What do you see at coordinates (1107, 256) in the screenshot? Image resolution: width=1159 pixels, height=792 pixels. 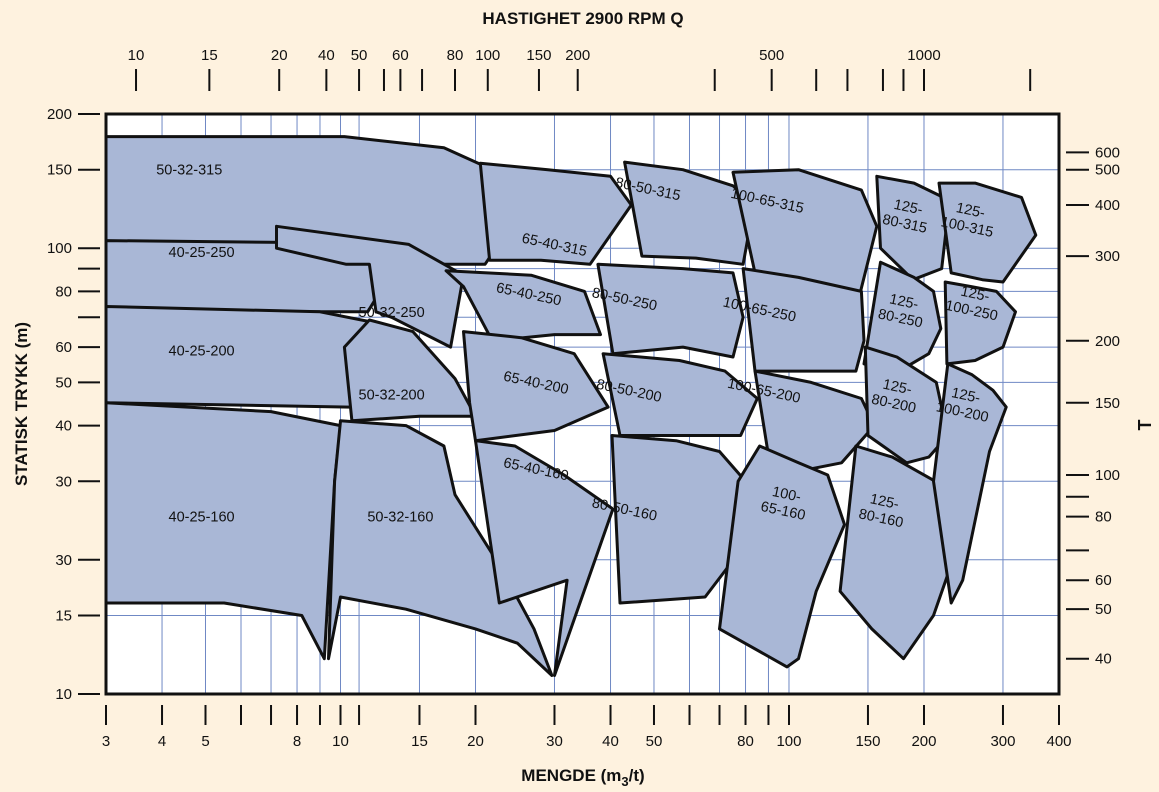 I see `right-tick-label-9: 300` at bounding box center [1107, 256].